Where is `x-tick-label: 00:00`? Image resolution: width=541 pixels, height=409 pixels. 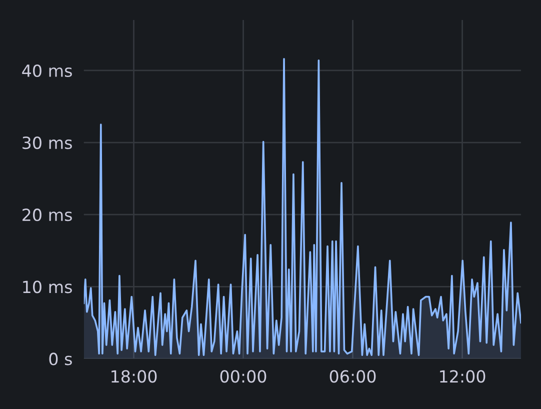 x-tick-label: 00:00 is located at coordinates (243, 376).